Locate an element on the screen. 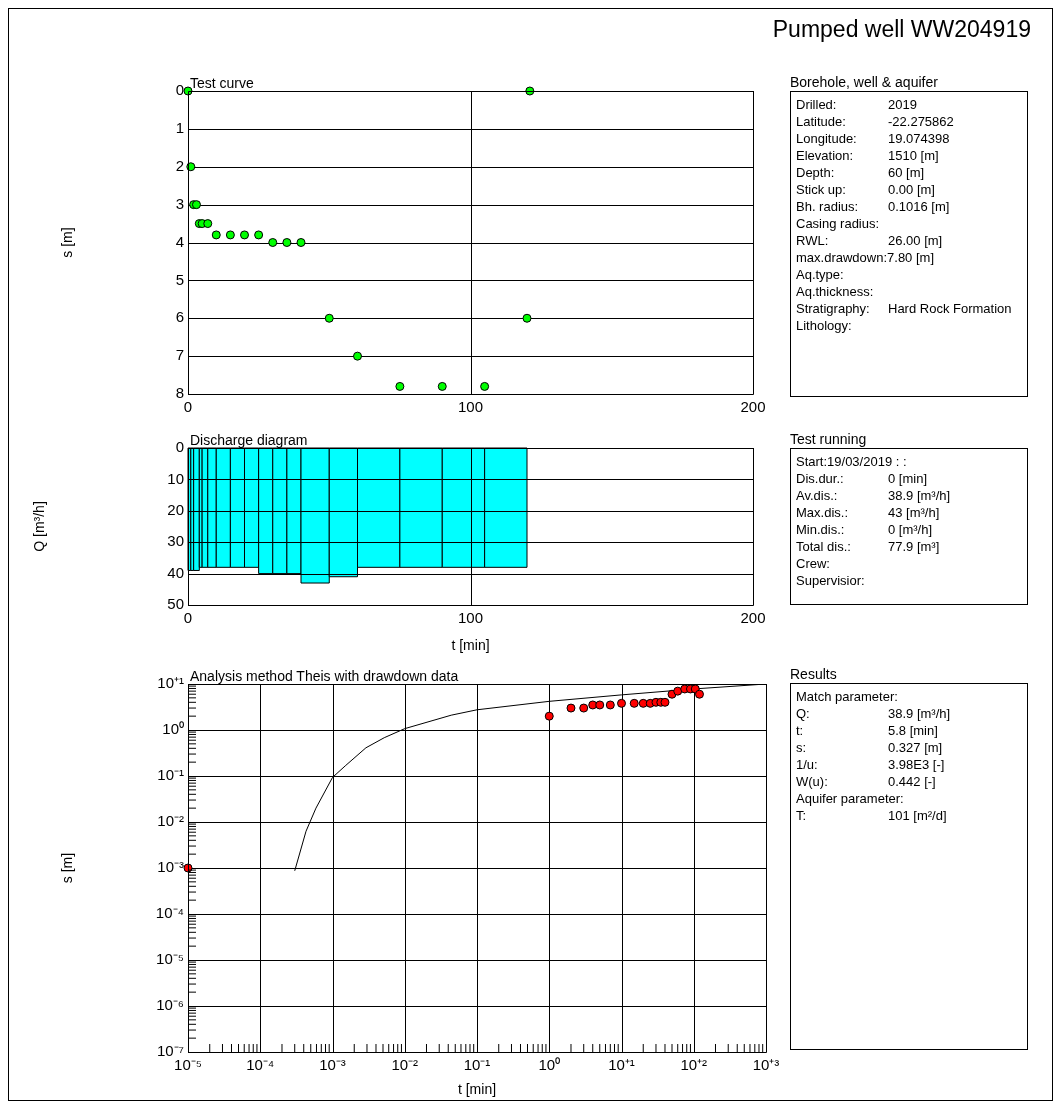  text: Casing radius: is located at coordinates (838, 223).